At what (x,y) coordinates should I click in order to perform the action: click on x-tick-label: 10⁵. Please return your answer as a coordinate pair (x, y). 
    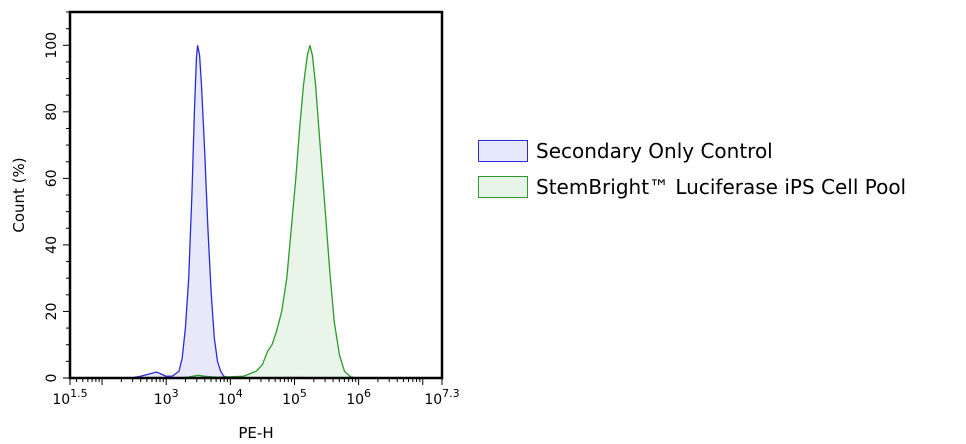
    Looking at the image, I should click on (294, 397).